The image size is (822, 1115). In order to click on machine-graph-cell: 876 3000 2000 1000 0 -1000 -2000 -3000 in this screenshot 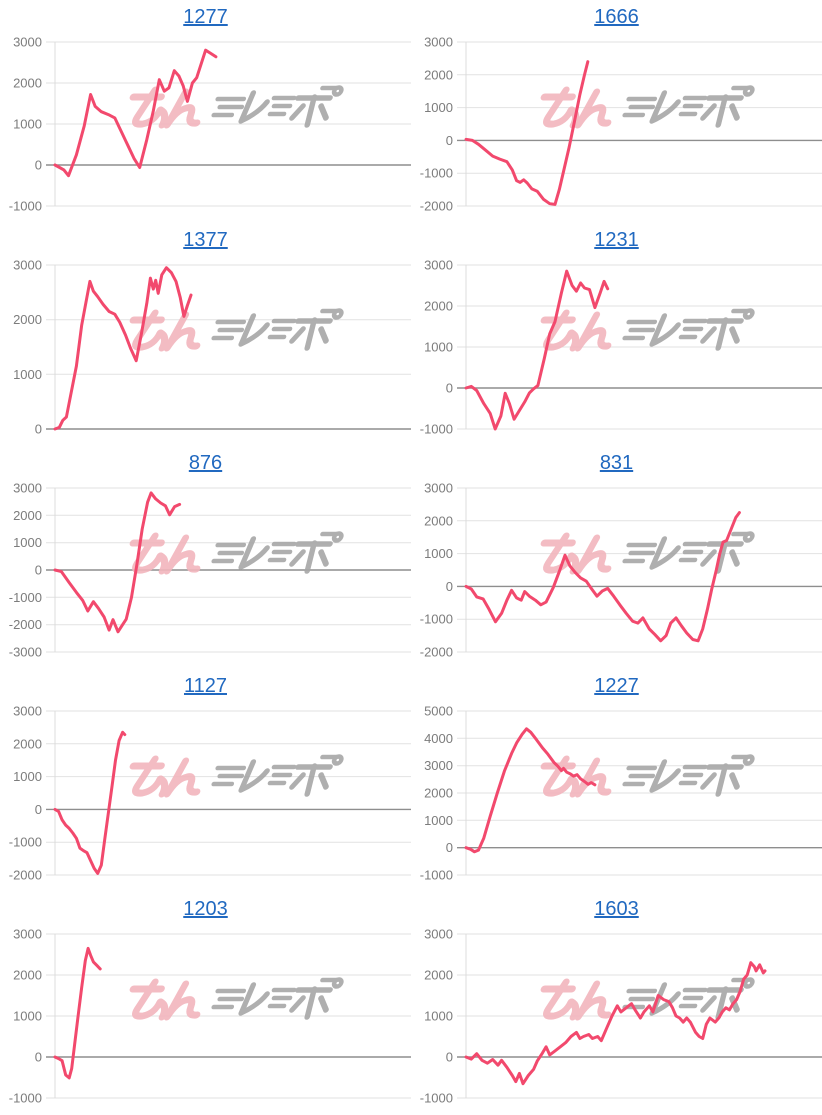, I will do `click(205, 557)`.